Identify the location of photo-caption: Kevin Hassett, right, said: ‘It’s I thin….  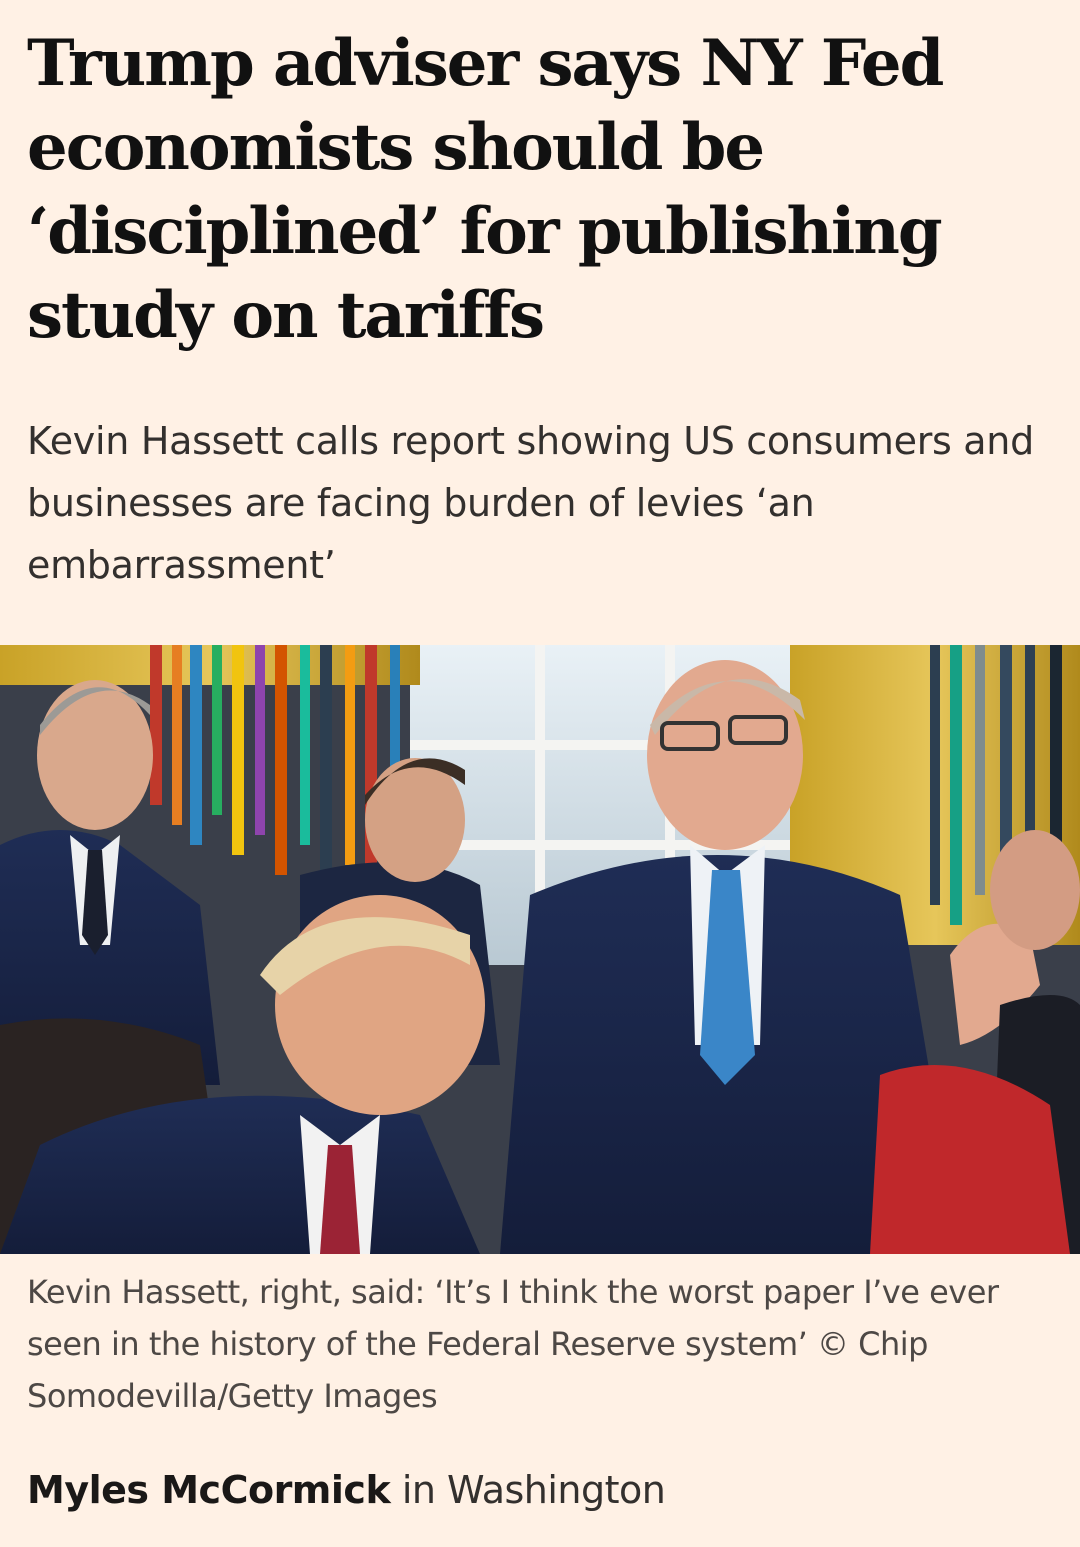
(513, 1344).